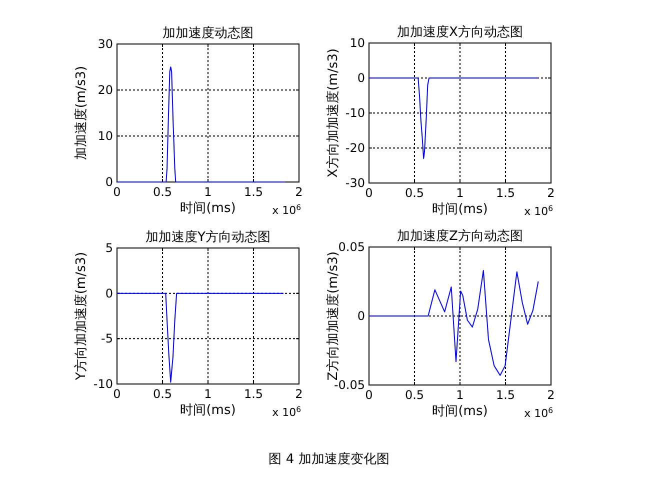 This screenshot has height=477, width=658. I want to click on chart-title: 加加速度动态图, so click(208, 33).